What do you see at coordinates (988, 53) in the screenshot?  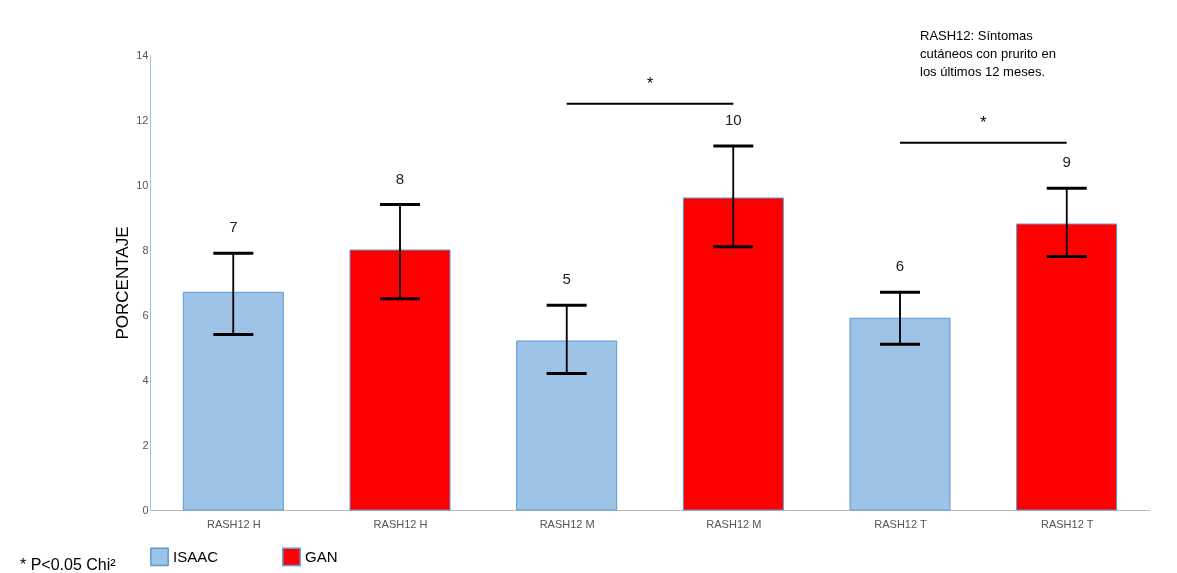 I see `annotation: RASH12: Síntomas cutáneos con prurito en los últimos 12 meses.` at bounding box center [988, 53].